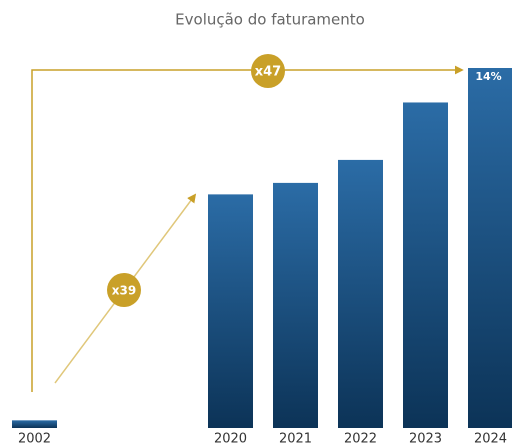 This screenshot has width=512, height=447. I want to click on x-tick-label: 2002, so click(34, 439).